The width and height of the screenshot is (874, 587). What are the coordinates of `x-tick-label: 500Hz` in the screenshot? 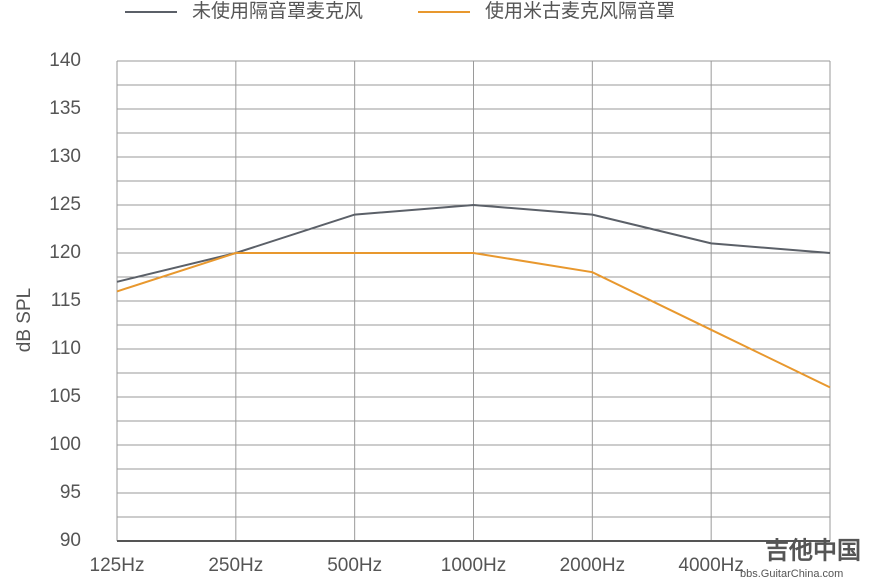 It's located at (354, 565).